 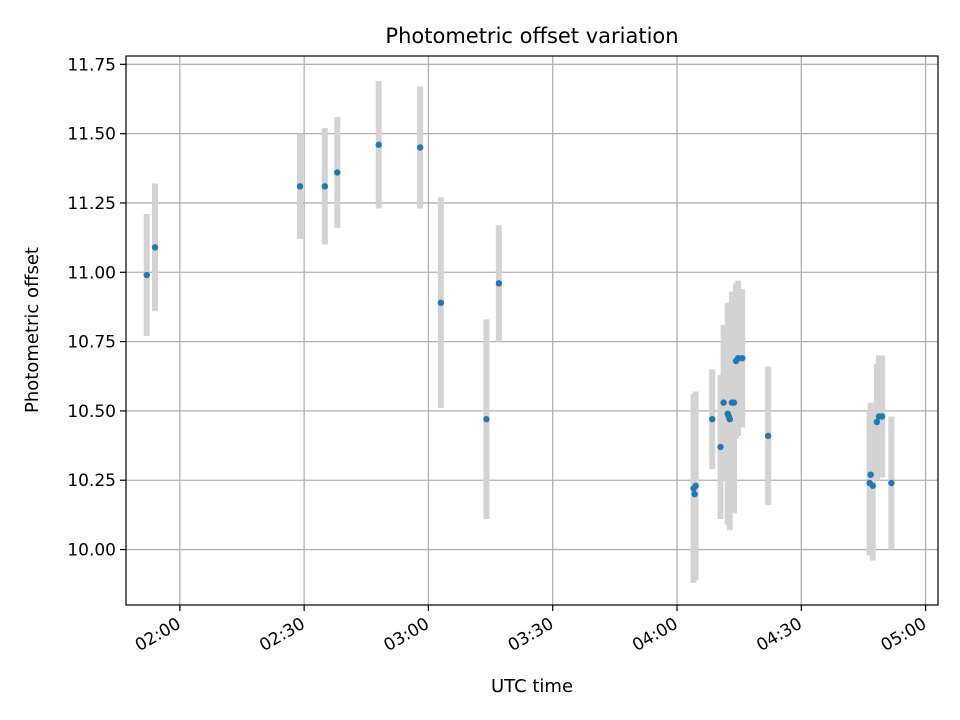 What do you see at coordinates (532, 686) in the screenshot?
I see `x-axis-label: UTC time` at bounding box center [532, 686].